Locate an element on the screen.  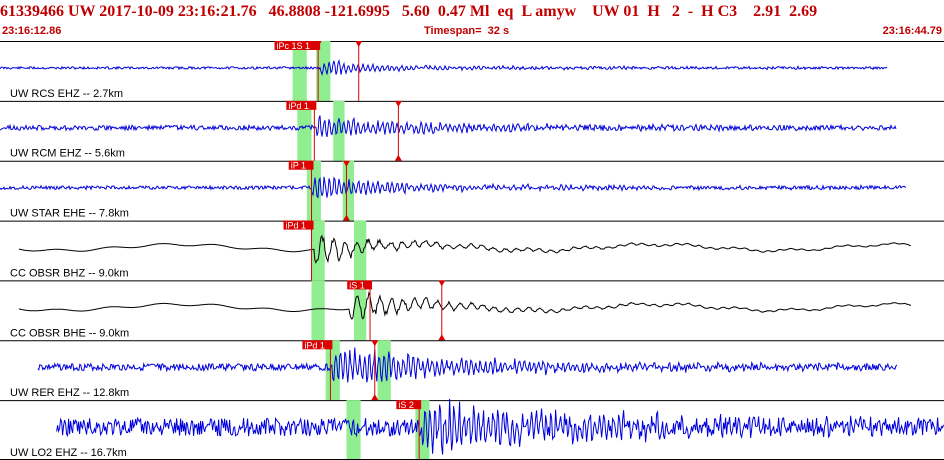
trace-row: iS 2 UW LO2 EHZ -- 16.7km is located at coordinates (472, 429).